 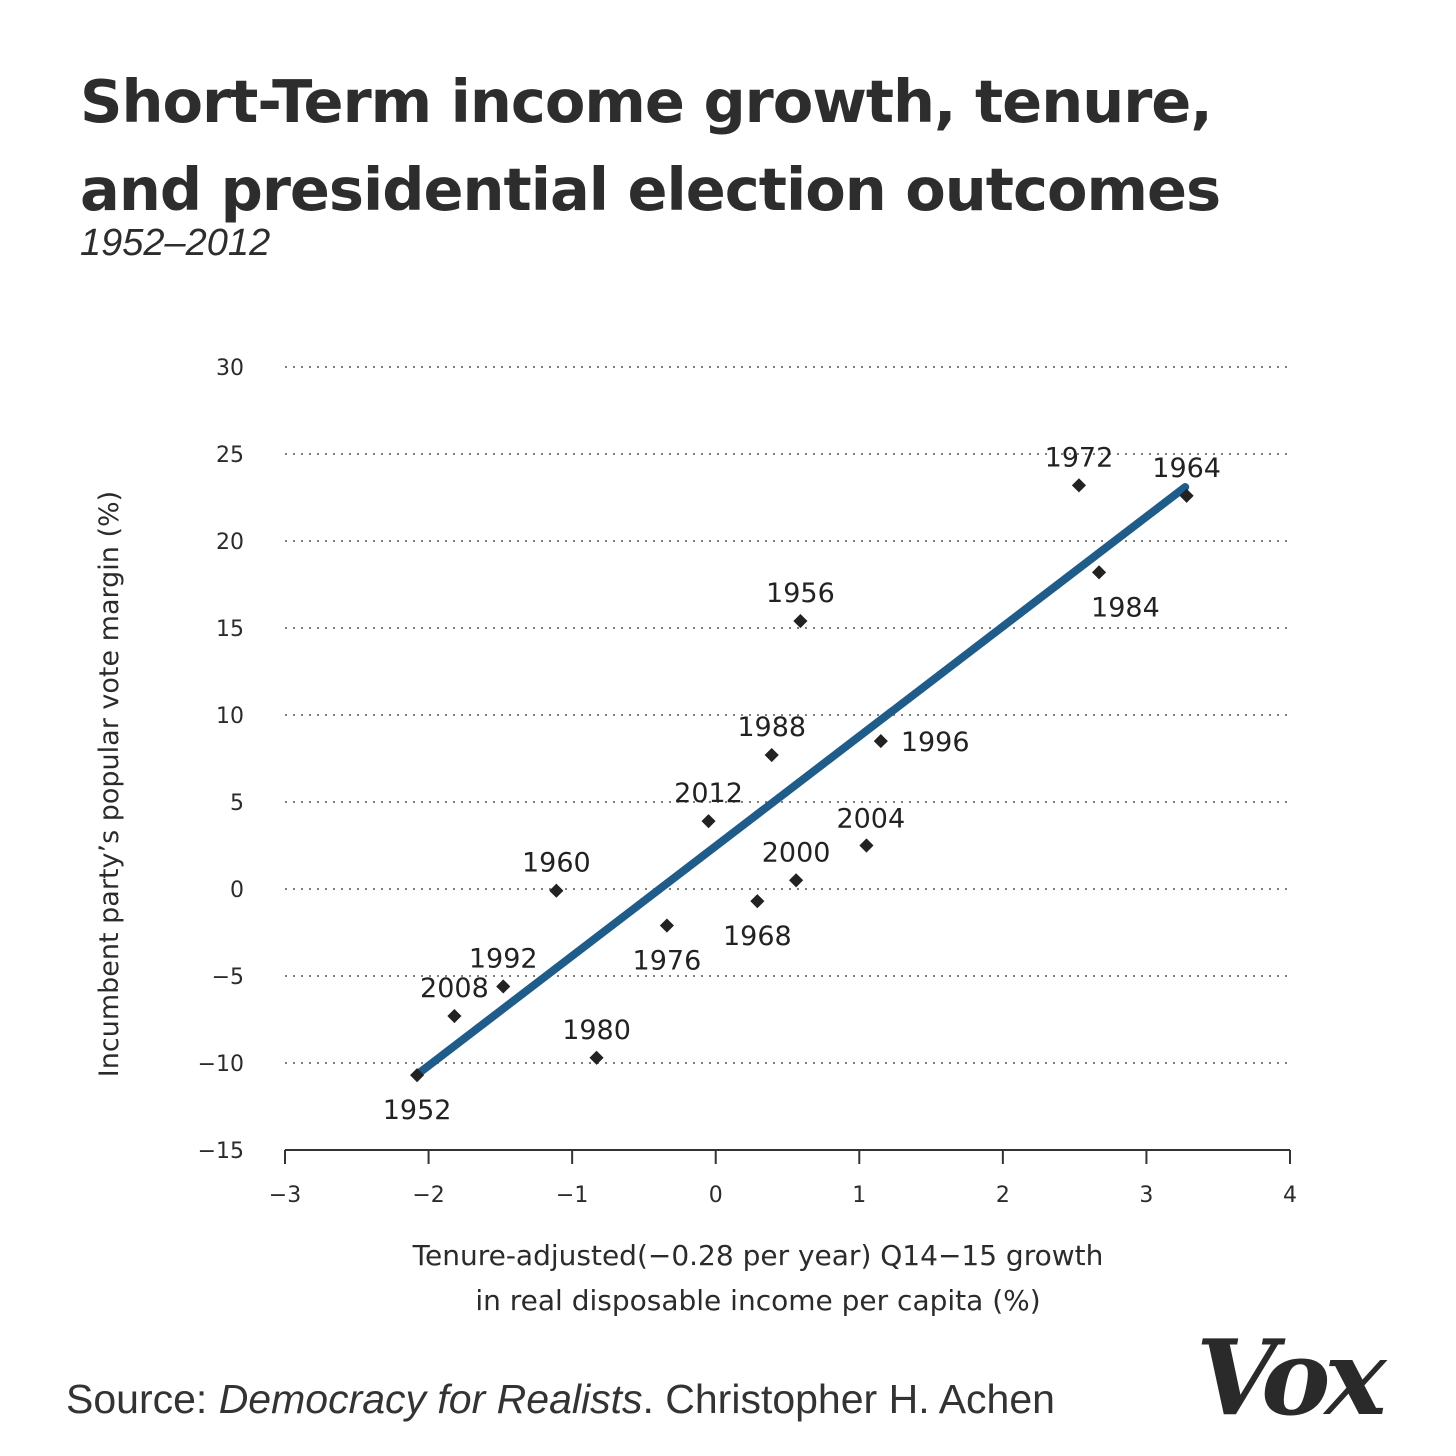 What do you see at coordinates (237, 803) in the screenshot?
I see `y-tick-label: 5` at bounding box center [237, 803].